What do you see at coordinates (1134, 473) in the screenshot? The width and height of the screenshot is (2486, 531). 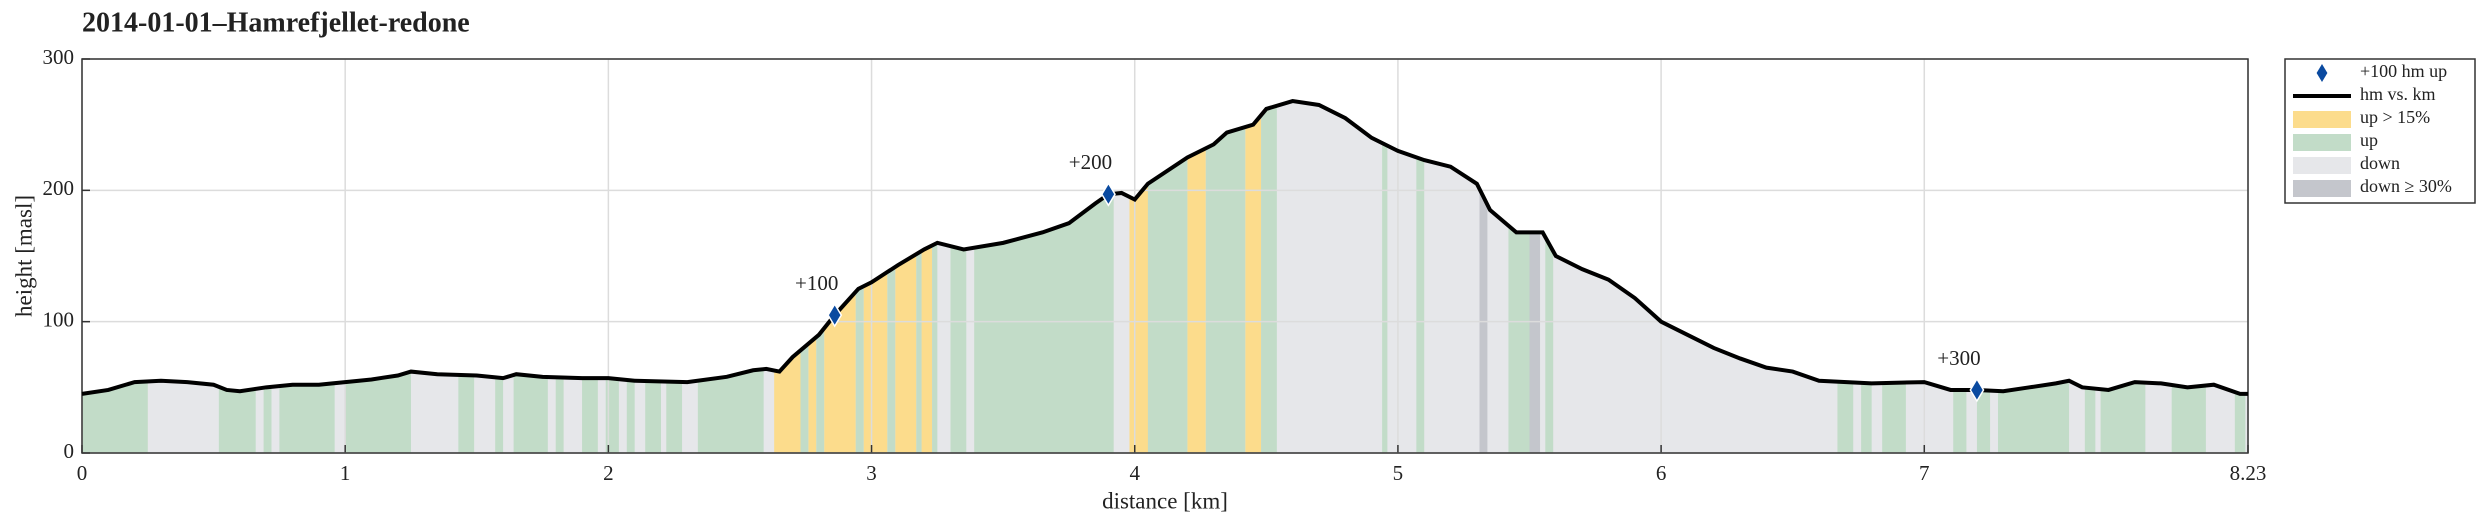 I see `x-tick-label: 4` at bounding box center [1134, 473].